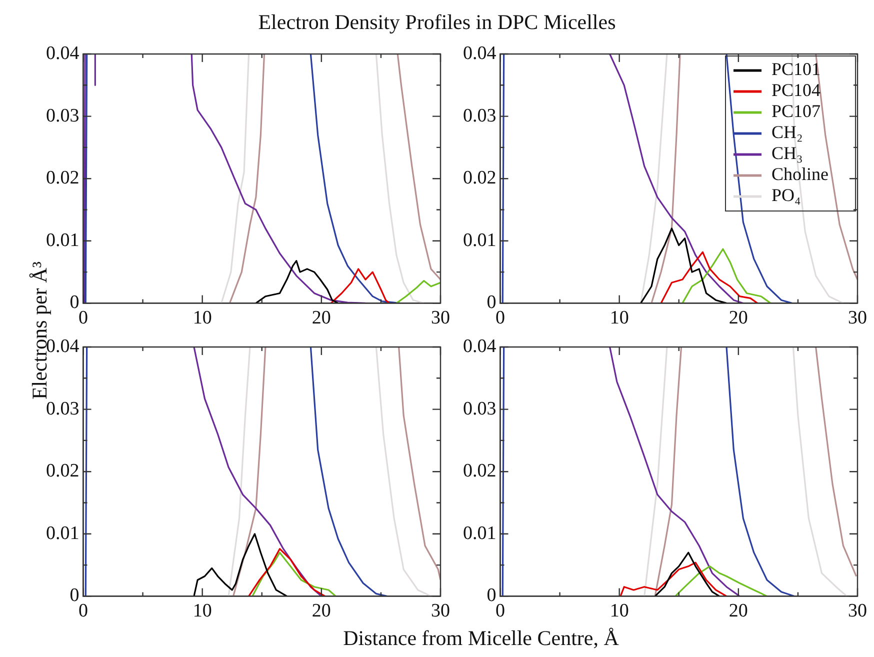 This screenshot has width=874, height=657. I want to click on x-axis-title: Distance from Micelle Centre, Å, so click(481, 638).